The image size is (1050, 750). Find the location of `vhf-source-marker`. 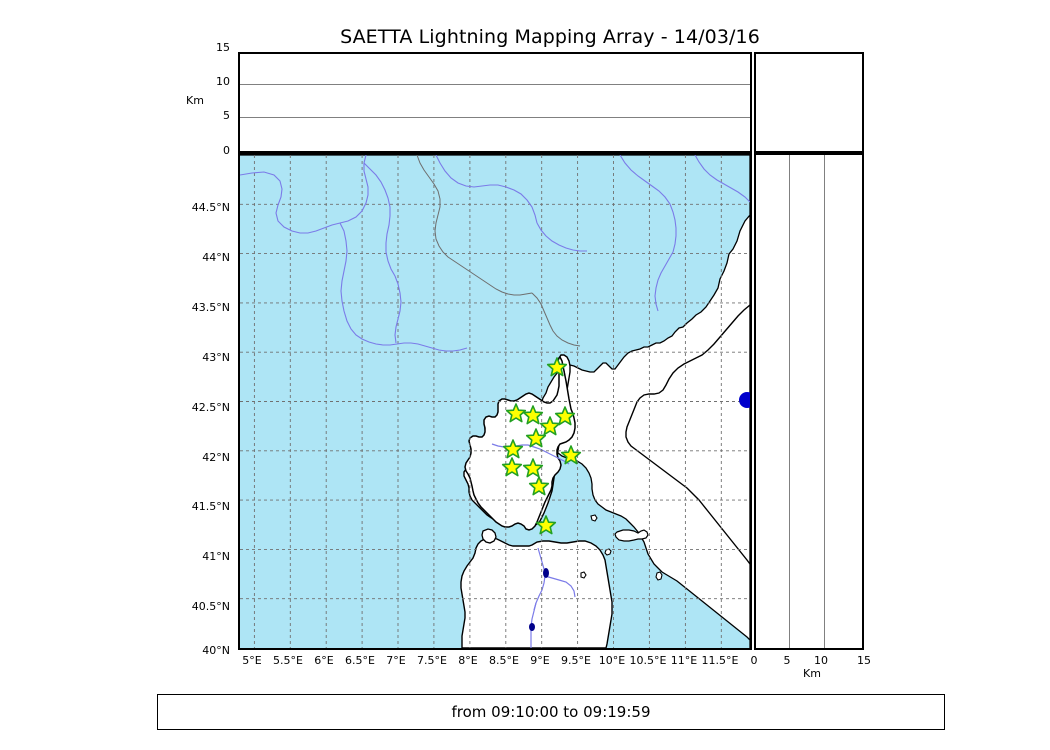

vhf-source-marker is located at coordinates (744, 400).